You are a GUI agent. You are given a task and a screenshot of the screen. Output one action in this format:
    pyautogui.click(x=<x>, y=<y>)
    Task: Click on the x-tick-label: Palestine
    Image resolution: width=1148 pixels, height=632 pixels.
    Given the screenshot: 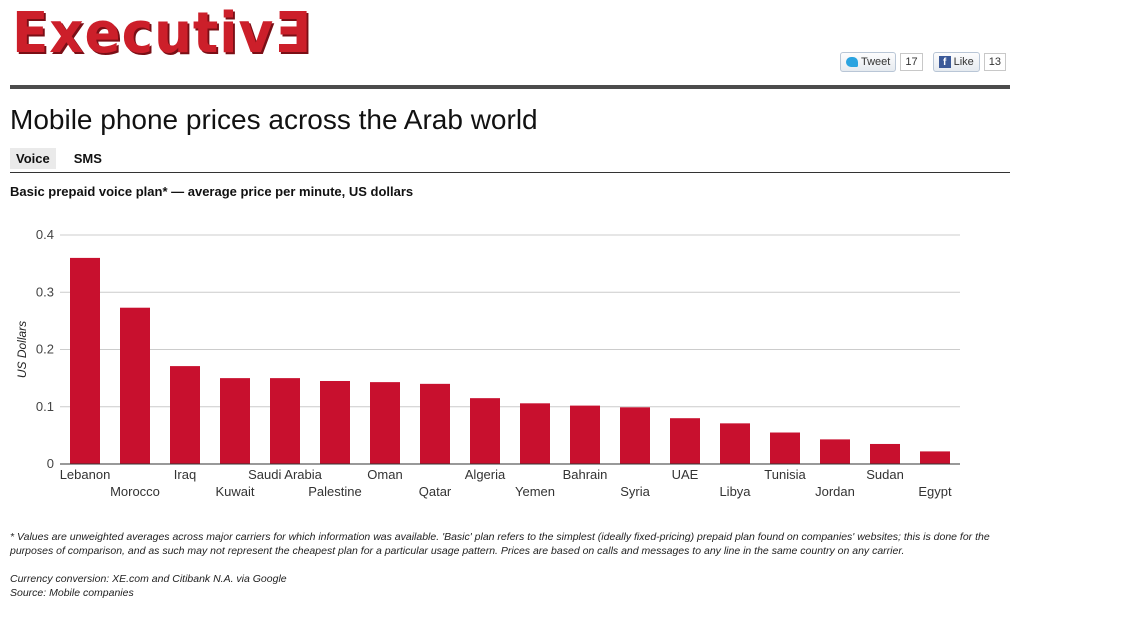 What is the action you would take?
    pyautogui.click(x=334, y=491)
    